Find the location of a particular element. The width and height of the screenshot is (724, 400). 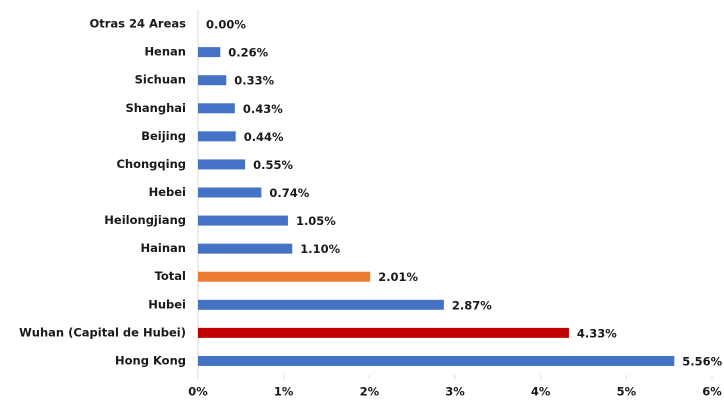

x-tick-label: 3% is located at coordinates (455, 392).